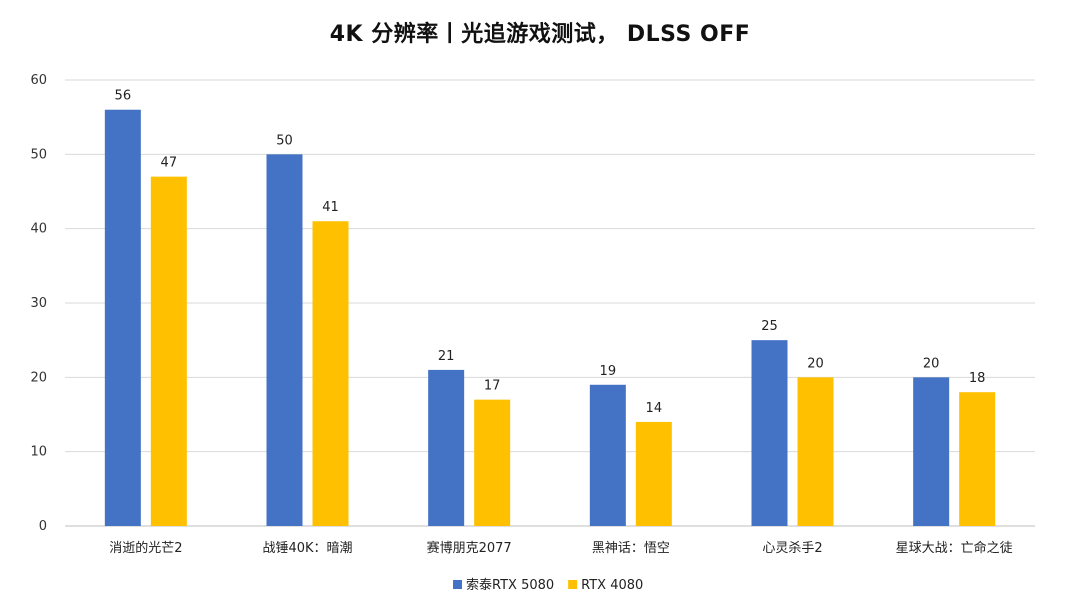 The height and width of the screenshot is (608, 1080). I want to click on bar-series0-cat1, so click(284, 340).